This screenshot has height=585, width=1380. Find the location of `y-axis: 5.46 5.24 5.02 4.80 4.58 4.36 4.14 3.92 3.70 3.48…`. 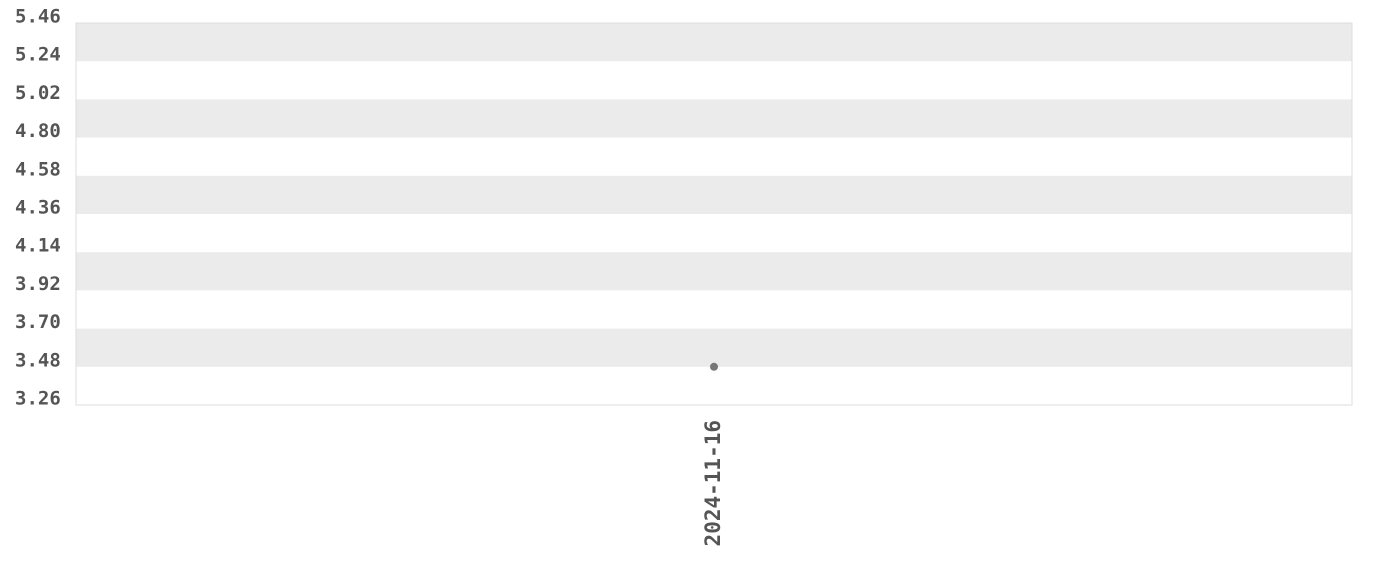

y-axis: 5.46 5.24 5.02 4.80 4.58 4.36 4.14 3.92 3.70 3.48… is located at coordinates (38, 208).